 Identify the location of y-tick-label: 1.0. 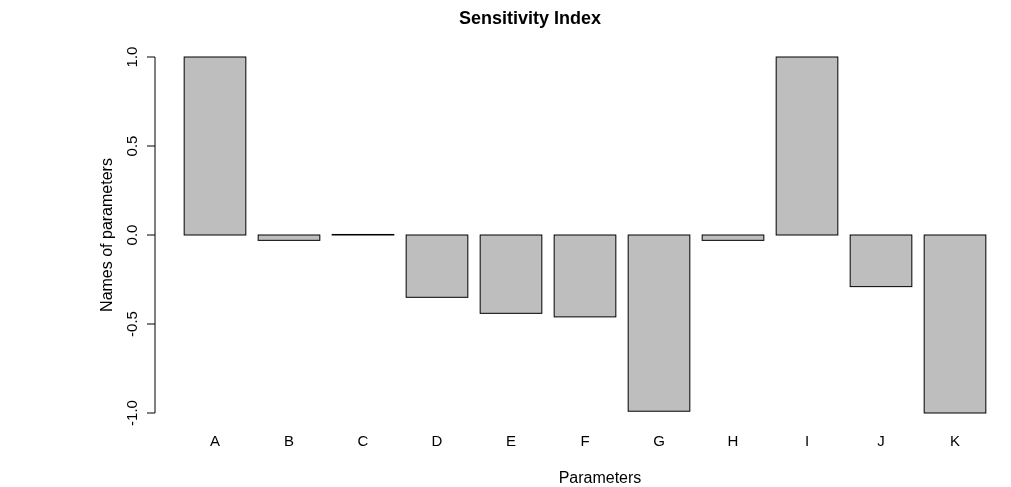
(131, 57).